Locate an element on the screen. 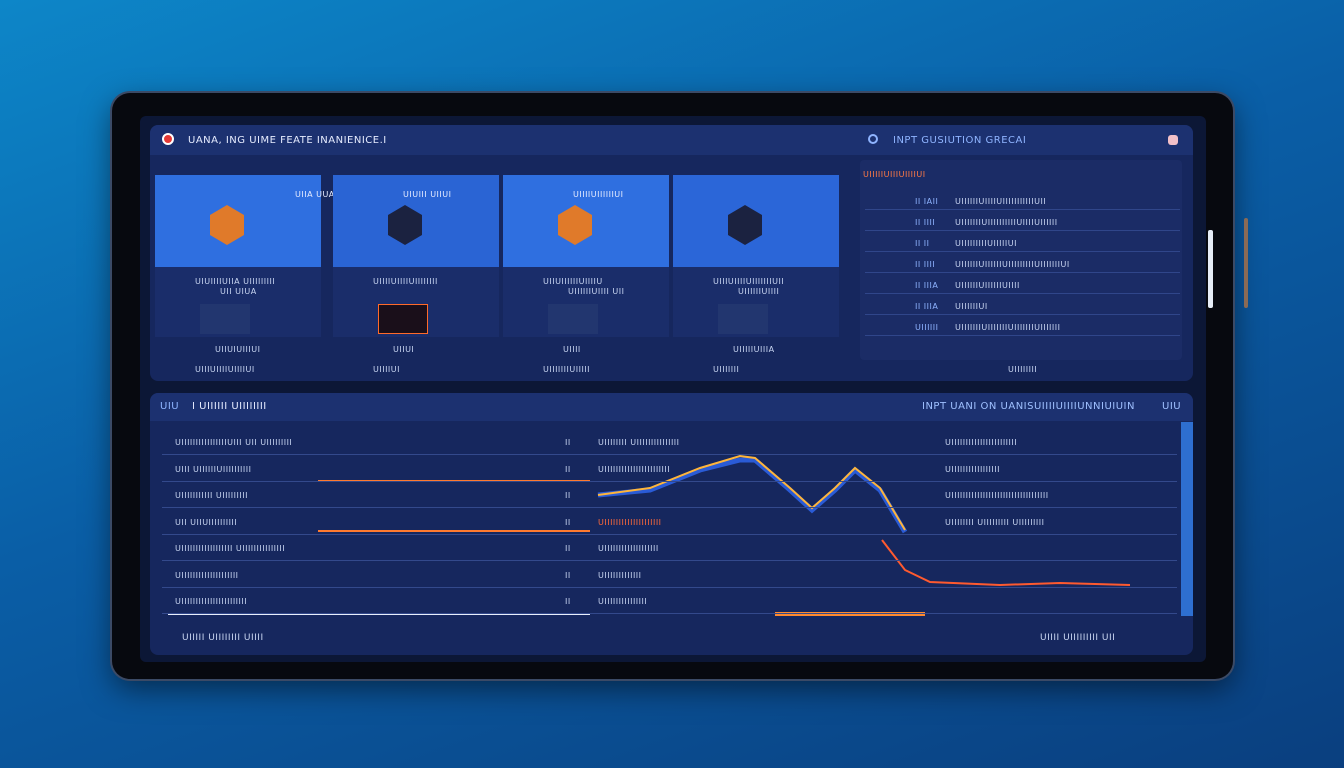  side-panel is located at coordinates (1021, 260).